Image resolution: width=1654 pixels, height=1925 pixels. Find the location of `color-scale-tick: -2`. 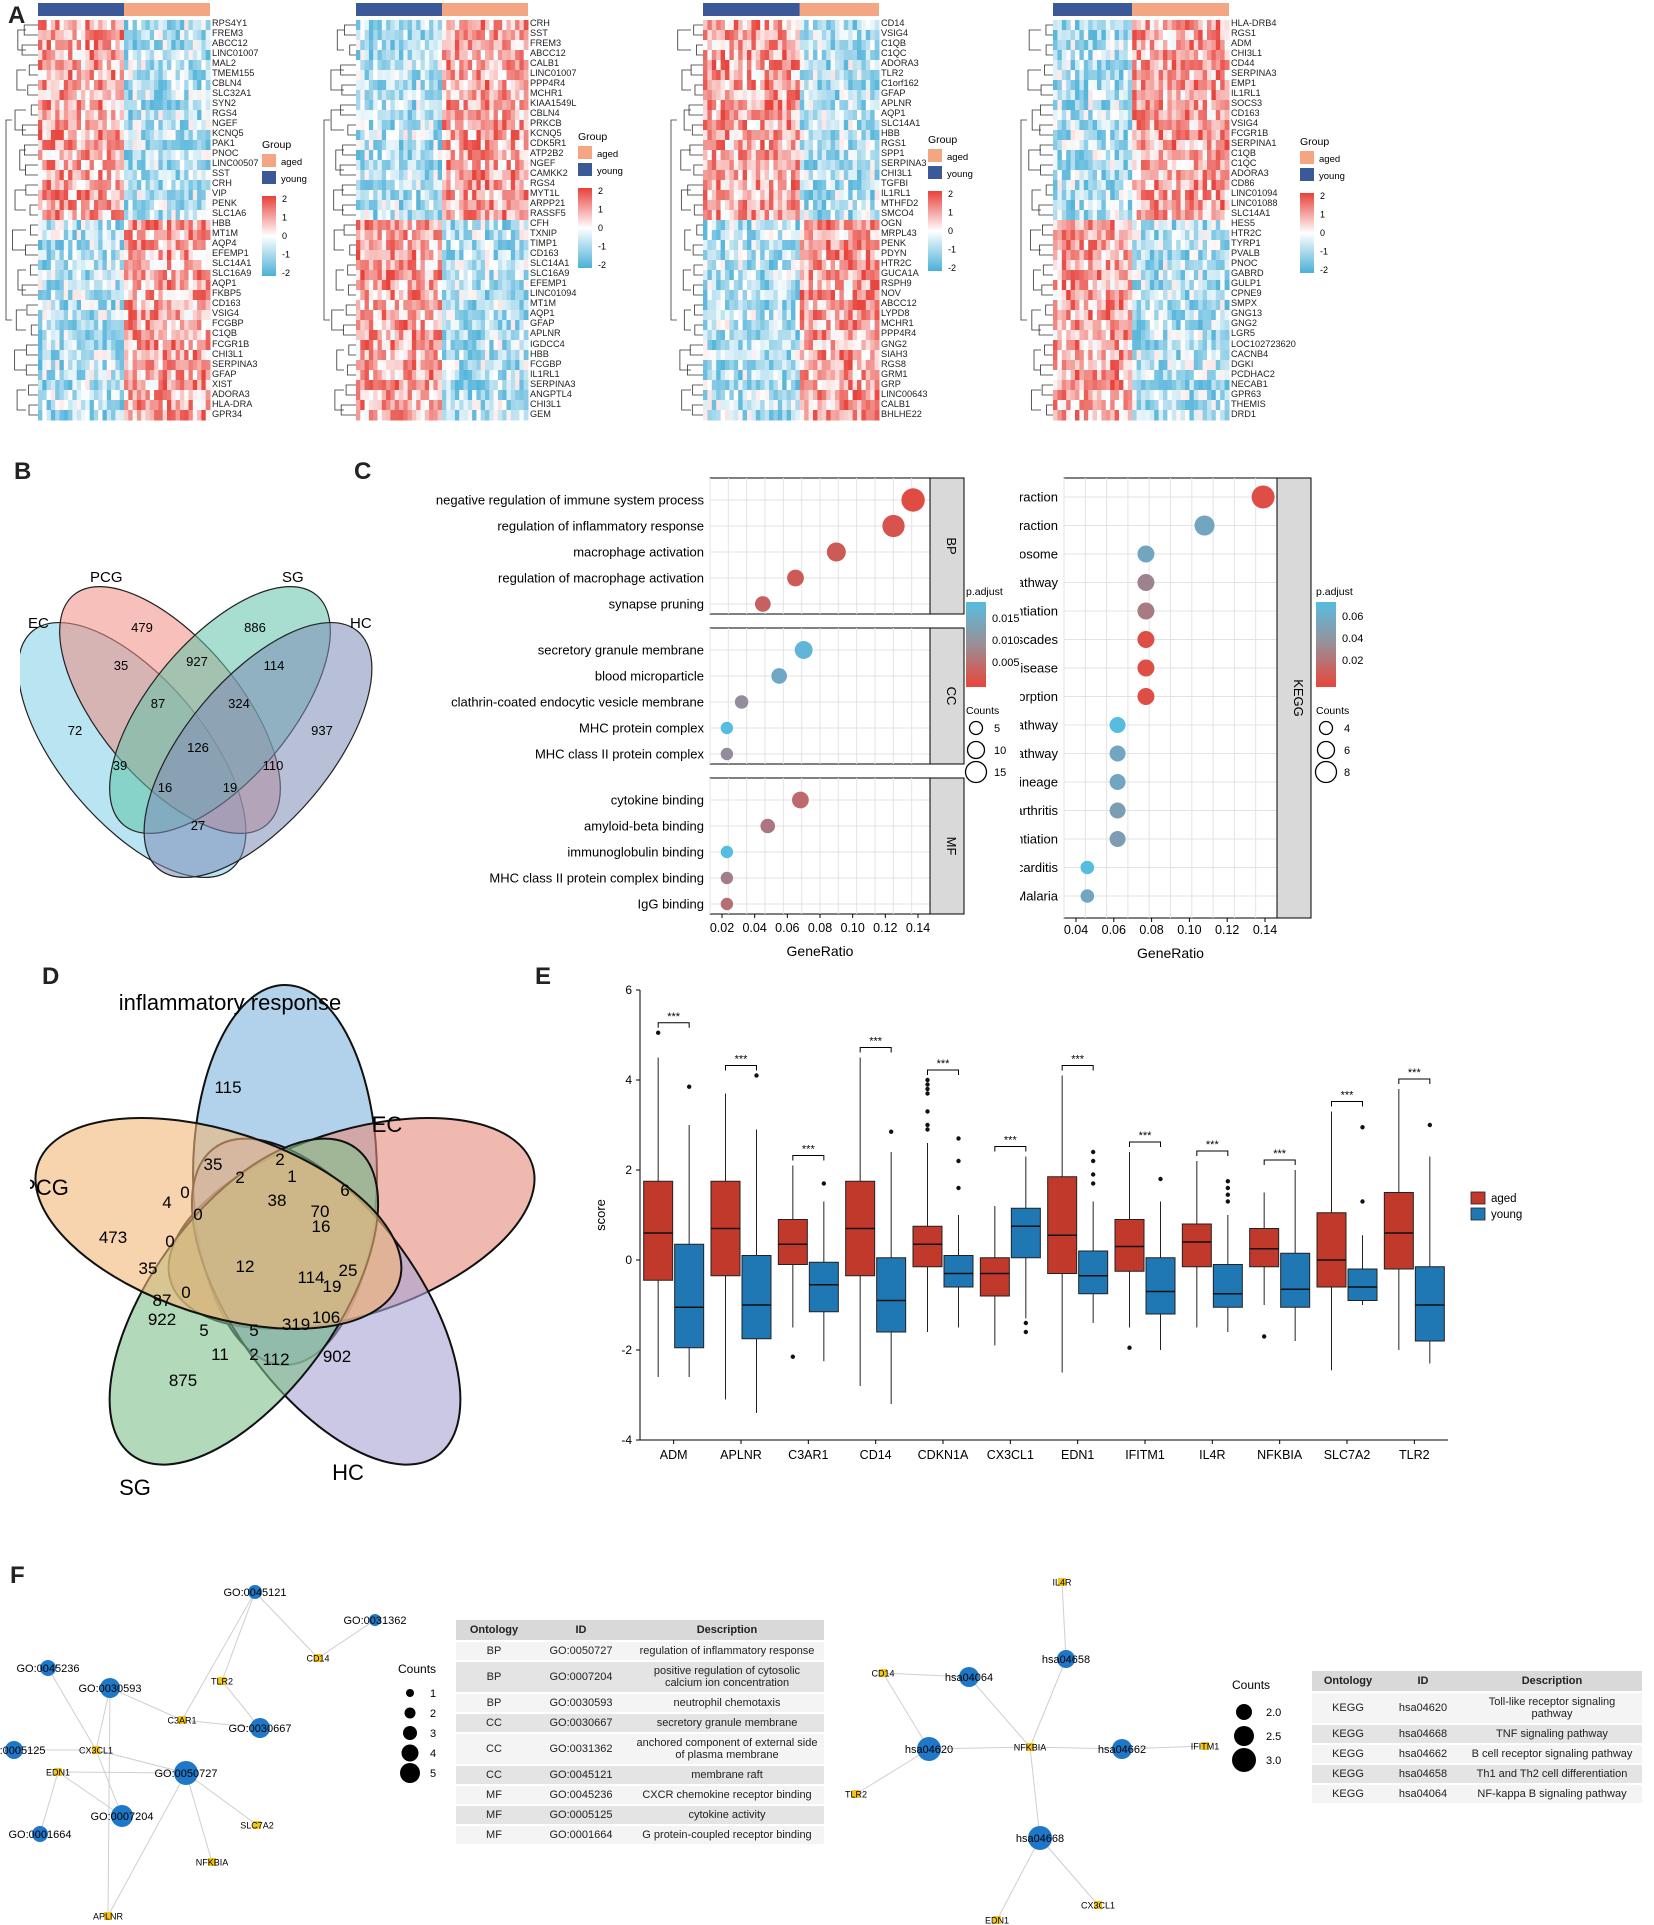

color-scale-tick: -2 is located at coordinates (952, 268).